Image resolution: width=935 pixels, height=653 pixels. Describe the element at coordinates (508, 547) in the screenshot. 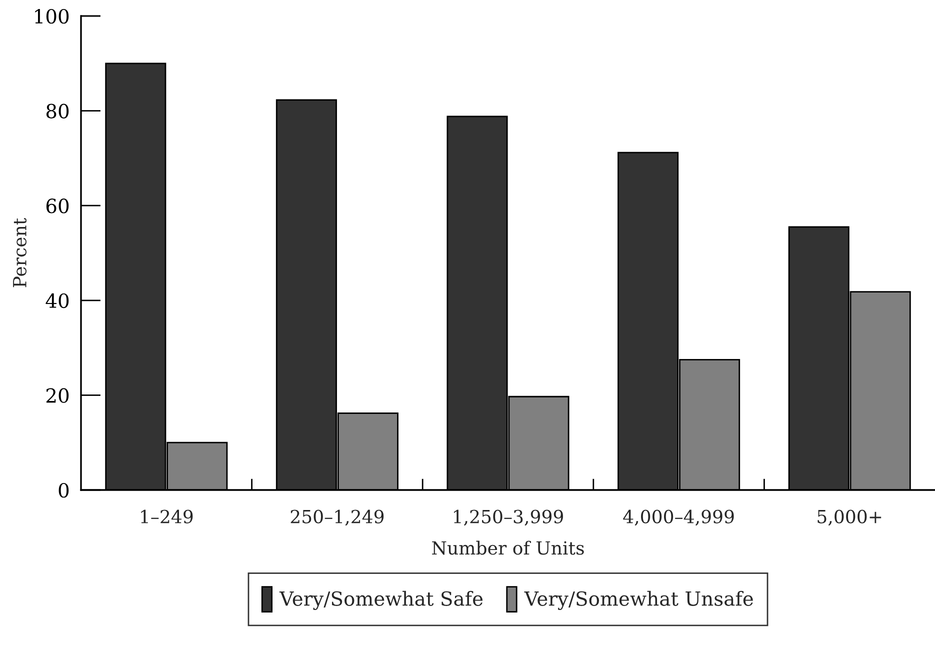

I see `x-axis-title: Number of Units` at that location.